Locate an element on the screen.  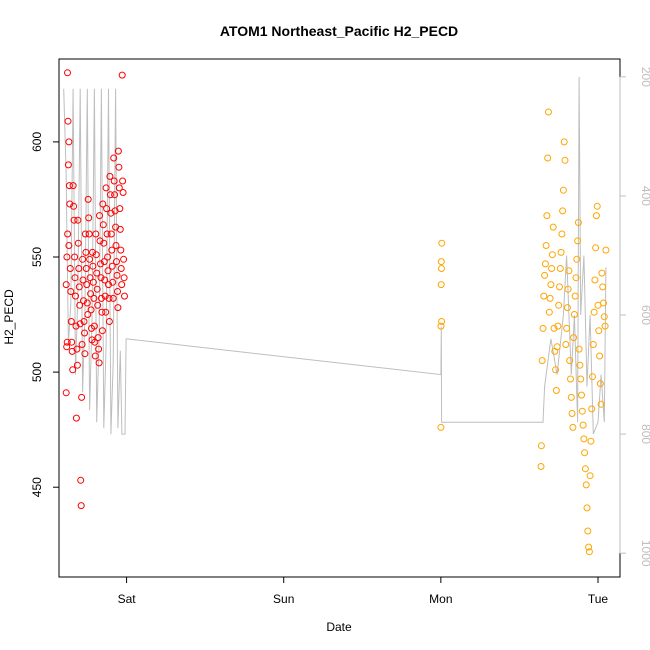
x-tick-label: Sun is located at coordinates (283, 599).